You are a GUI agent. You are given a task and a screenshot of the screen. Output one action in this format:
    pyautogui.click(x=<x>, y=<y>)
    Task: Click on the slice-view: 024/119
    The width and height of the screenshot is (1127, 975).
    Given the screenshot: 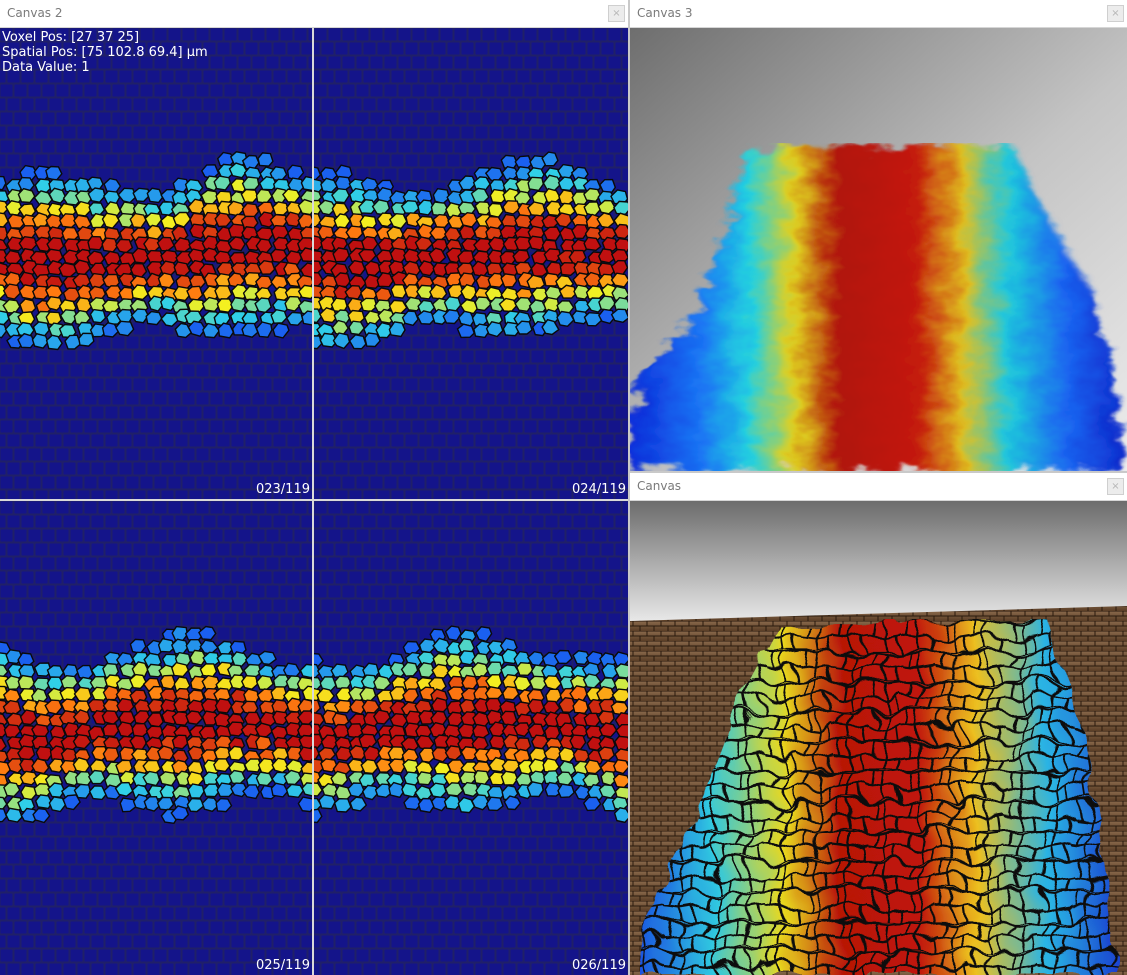 What is the action you would take?
    pyautogui.click(x=471, y=263)
    